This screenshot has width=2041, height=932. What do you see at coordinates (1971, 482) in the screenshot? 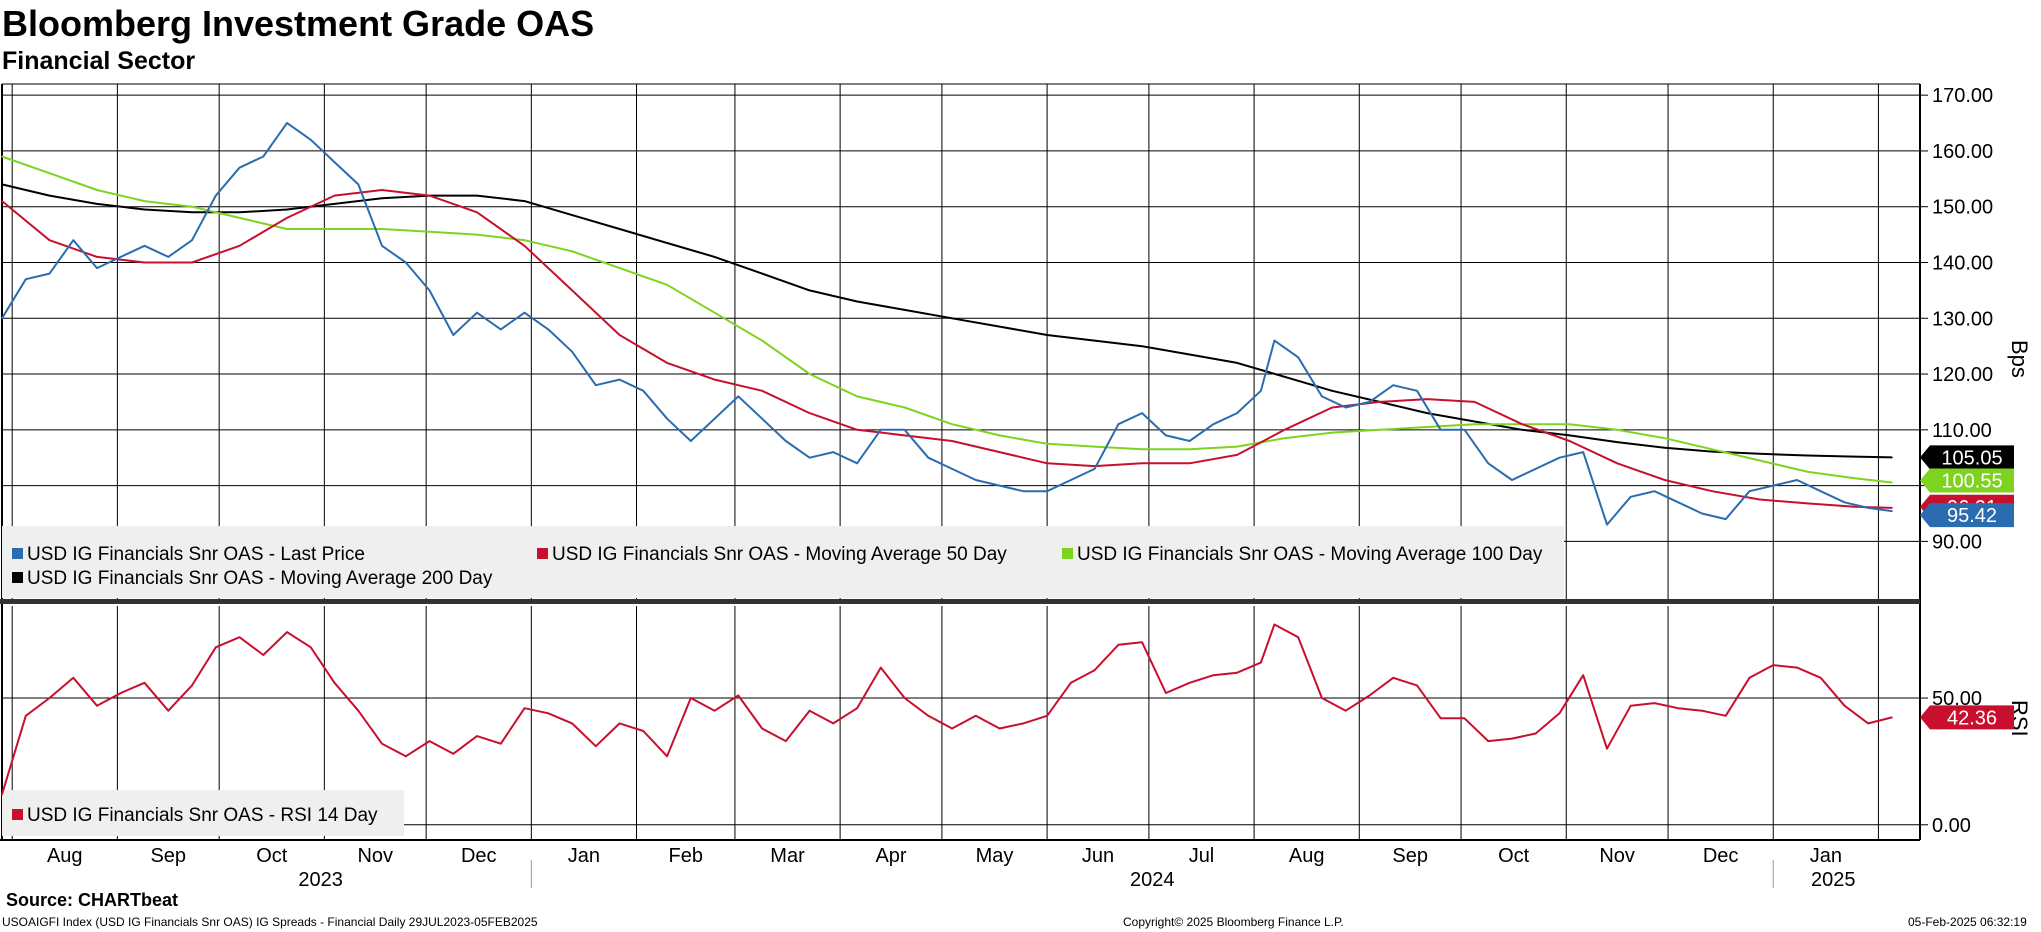
I see `value-tag-label: 100.55` at bounding box center [1971, 482].